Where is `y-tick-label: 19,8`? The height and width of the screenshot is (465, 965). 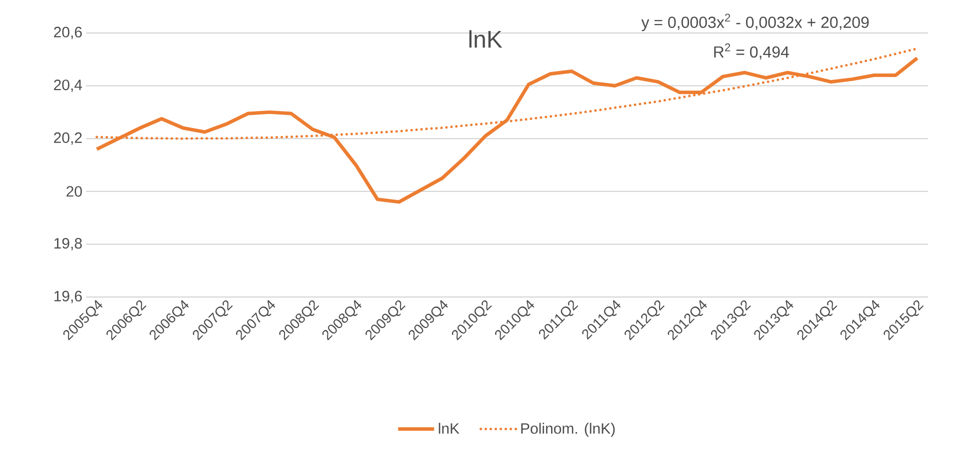
y-tick-label: 19,8 is located at coordinates (68, 244).